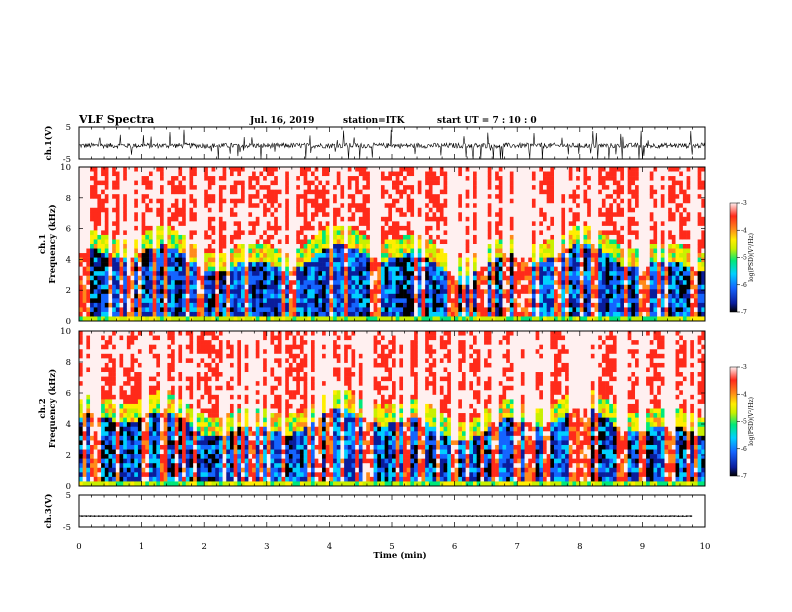  What do you see at coordinates (281, 121) in the screenshot?
I see `date-label: Jul. 16, 2019` at bounding box center [281, 121].